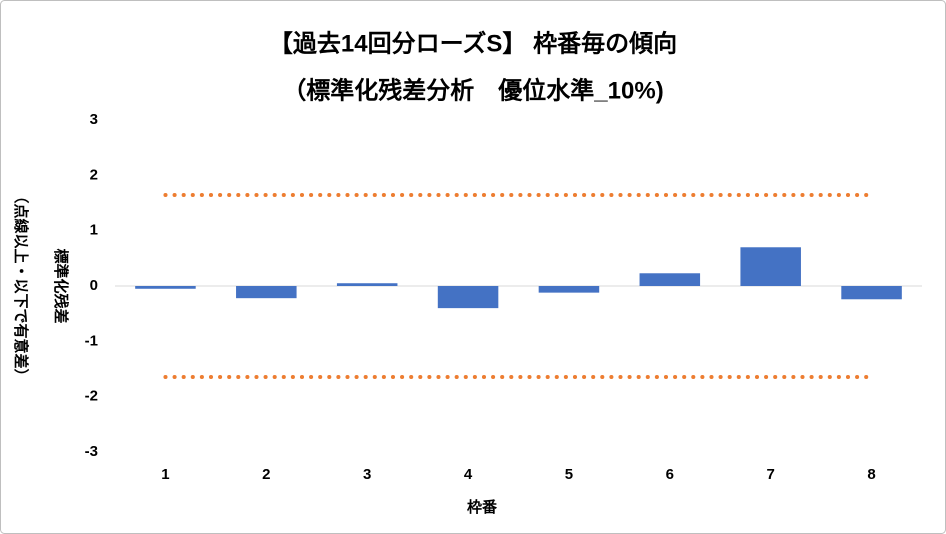  Describe the element at coordinates (165, 474) in the screenshot. I see `x-tick-label: 1` at that location.